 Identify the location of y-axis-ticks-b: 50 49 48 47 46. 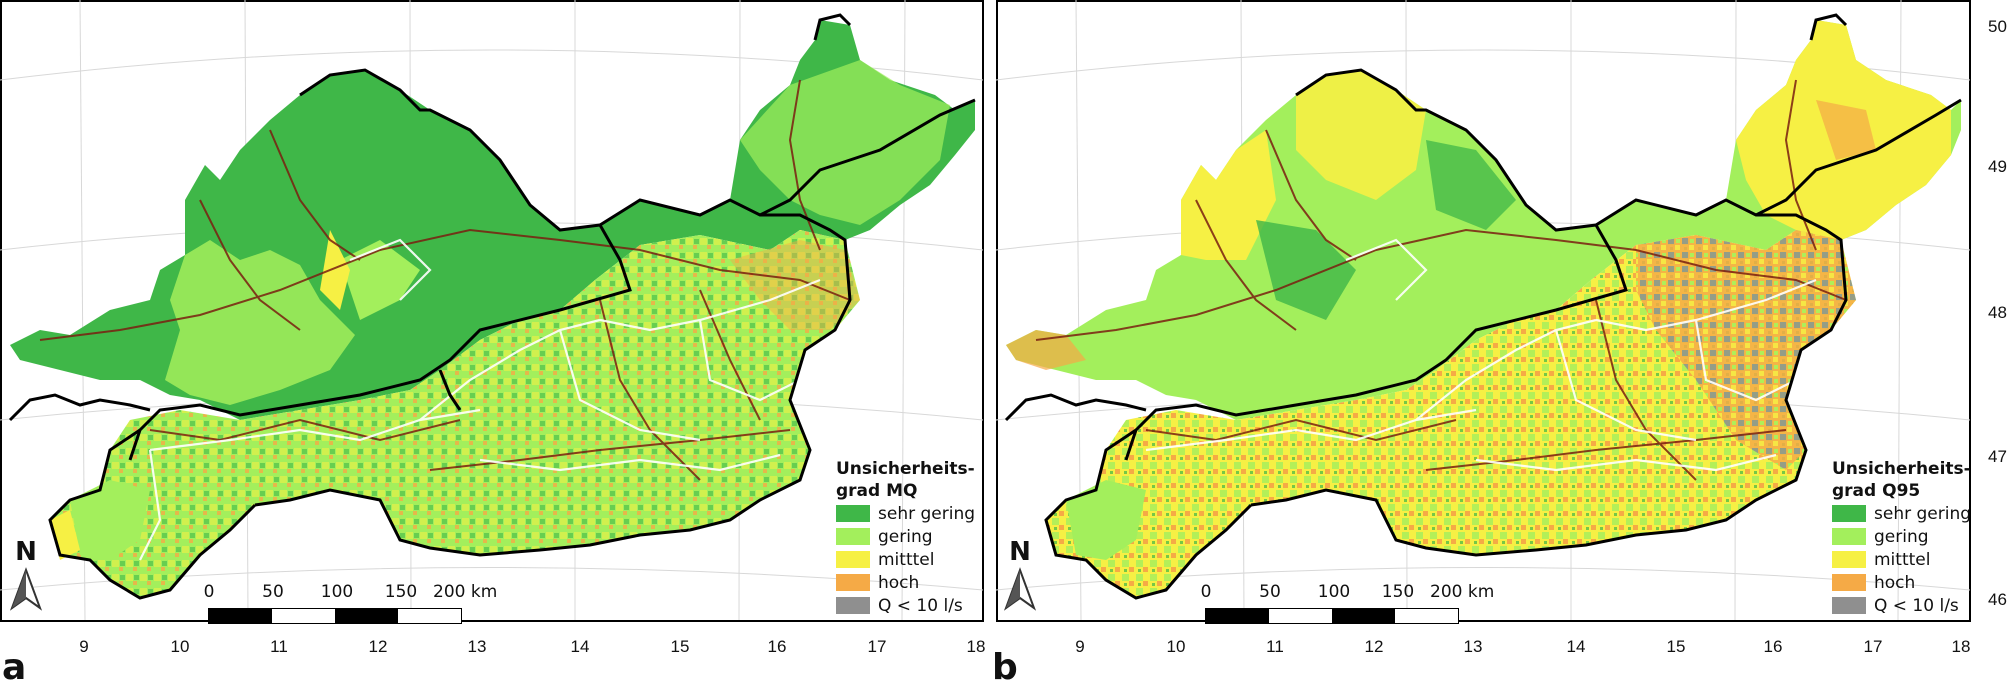
(1997, 313).